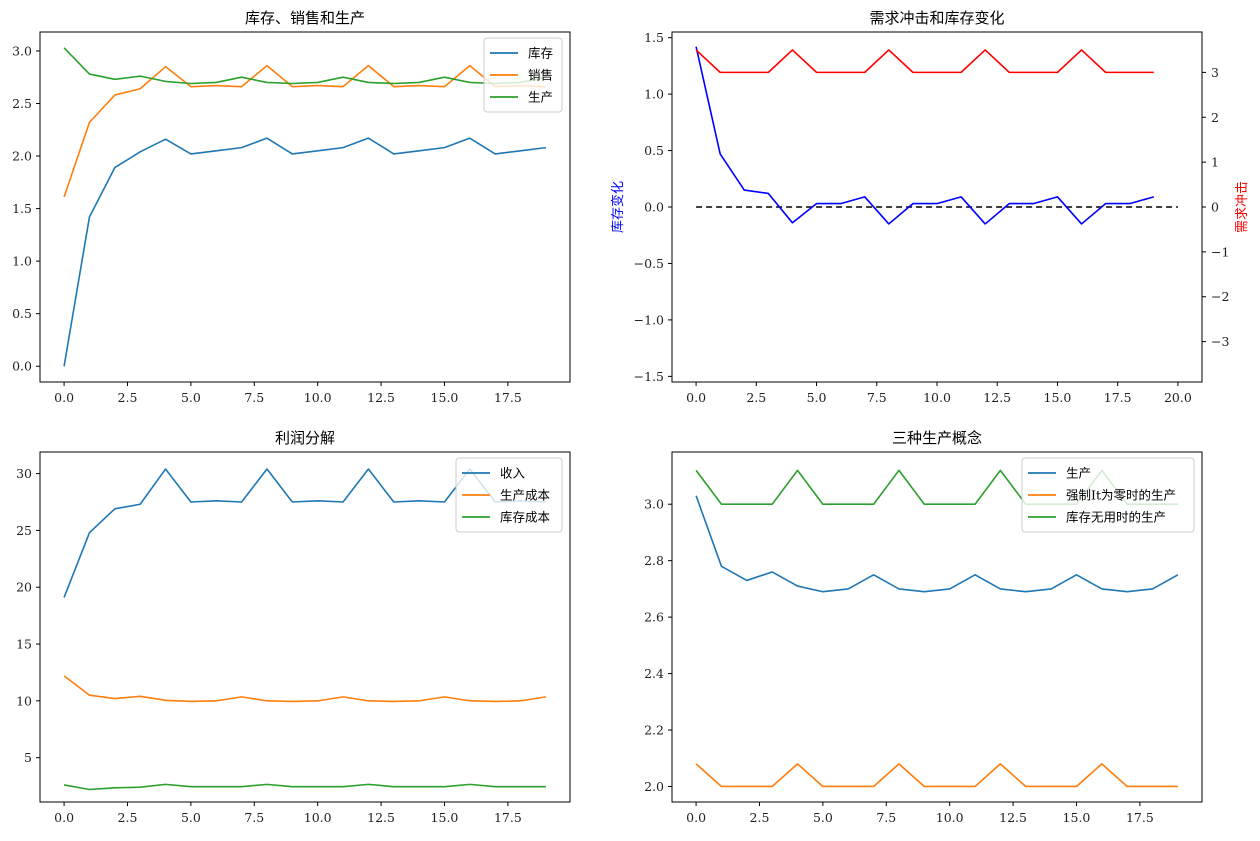 Image resolution: width=1260 pixels, height=841 pixels. I want to click on y2-tick-label: 0, so click(1215, 207).